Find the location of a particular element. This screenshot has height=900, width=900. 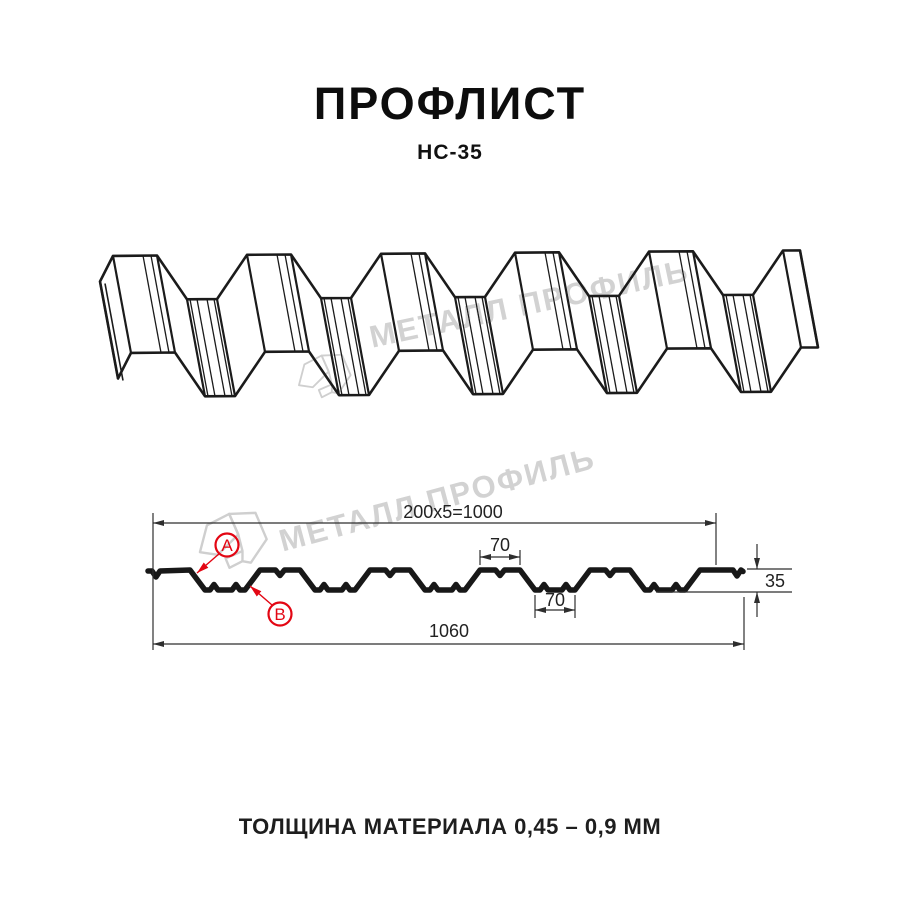

footer: ТОЛЩИНА МАТЕРИАЛА 0,45 – 0,9 ММ is located at coordinates (450, 827).